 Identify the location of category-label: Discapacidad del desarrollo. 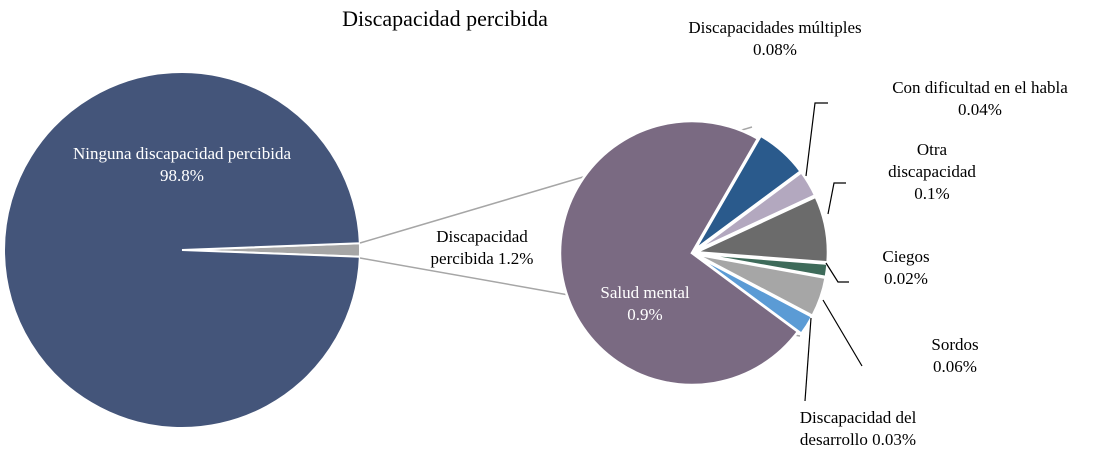
(858, 428).